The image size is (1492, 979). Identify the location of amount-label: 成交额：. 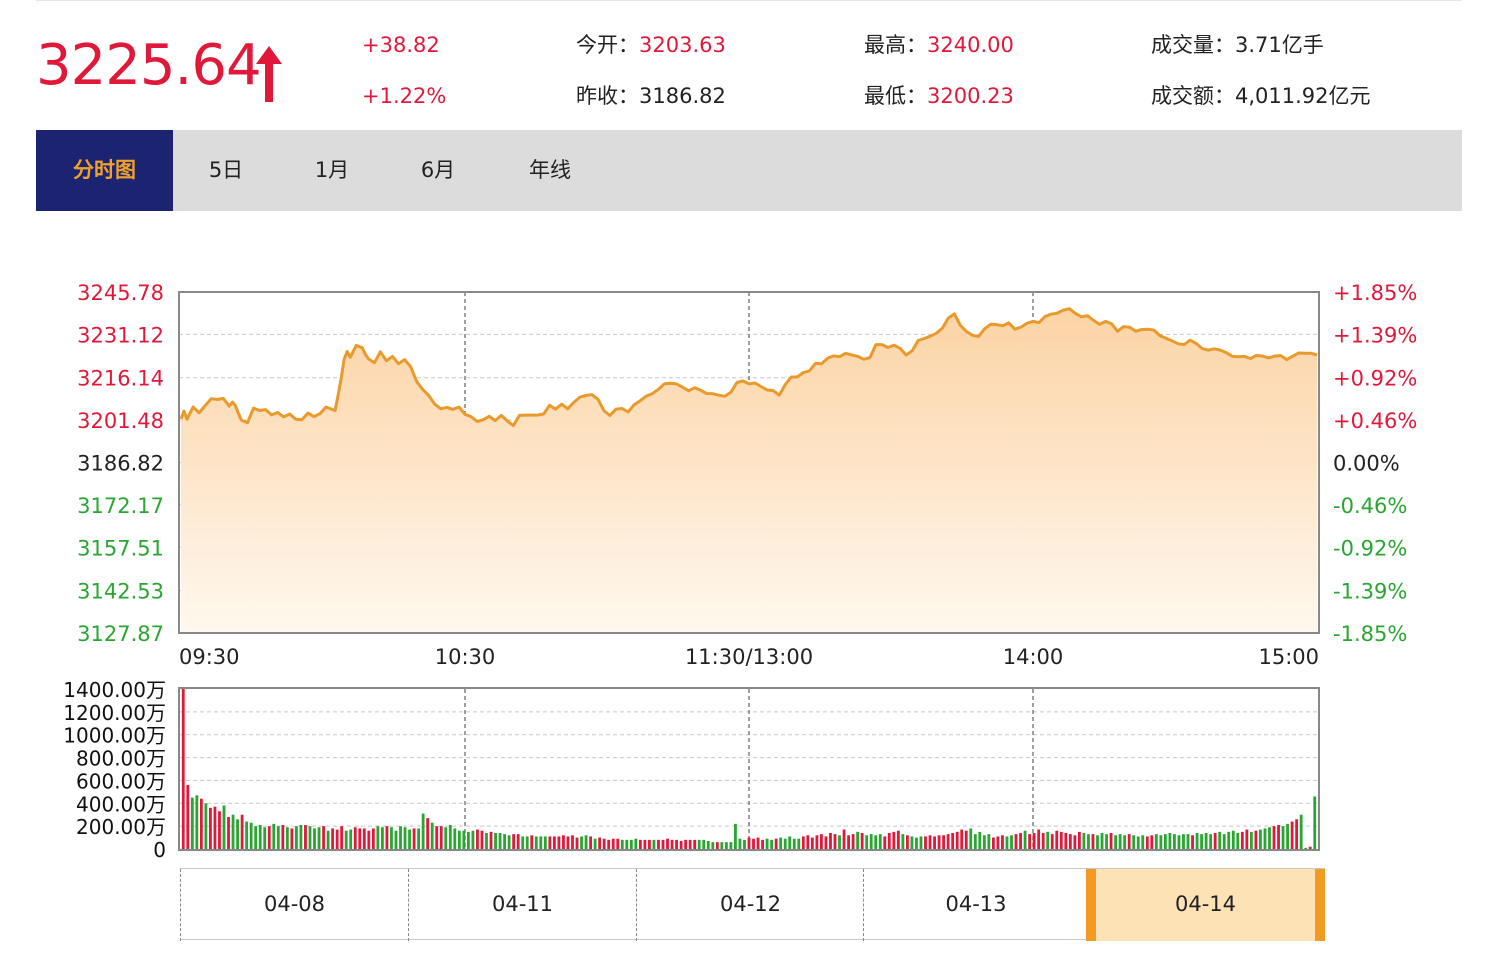
(1193, 96).